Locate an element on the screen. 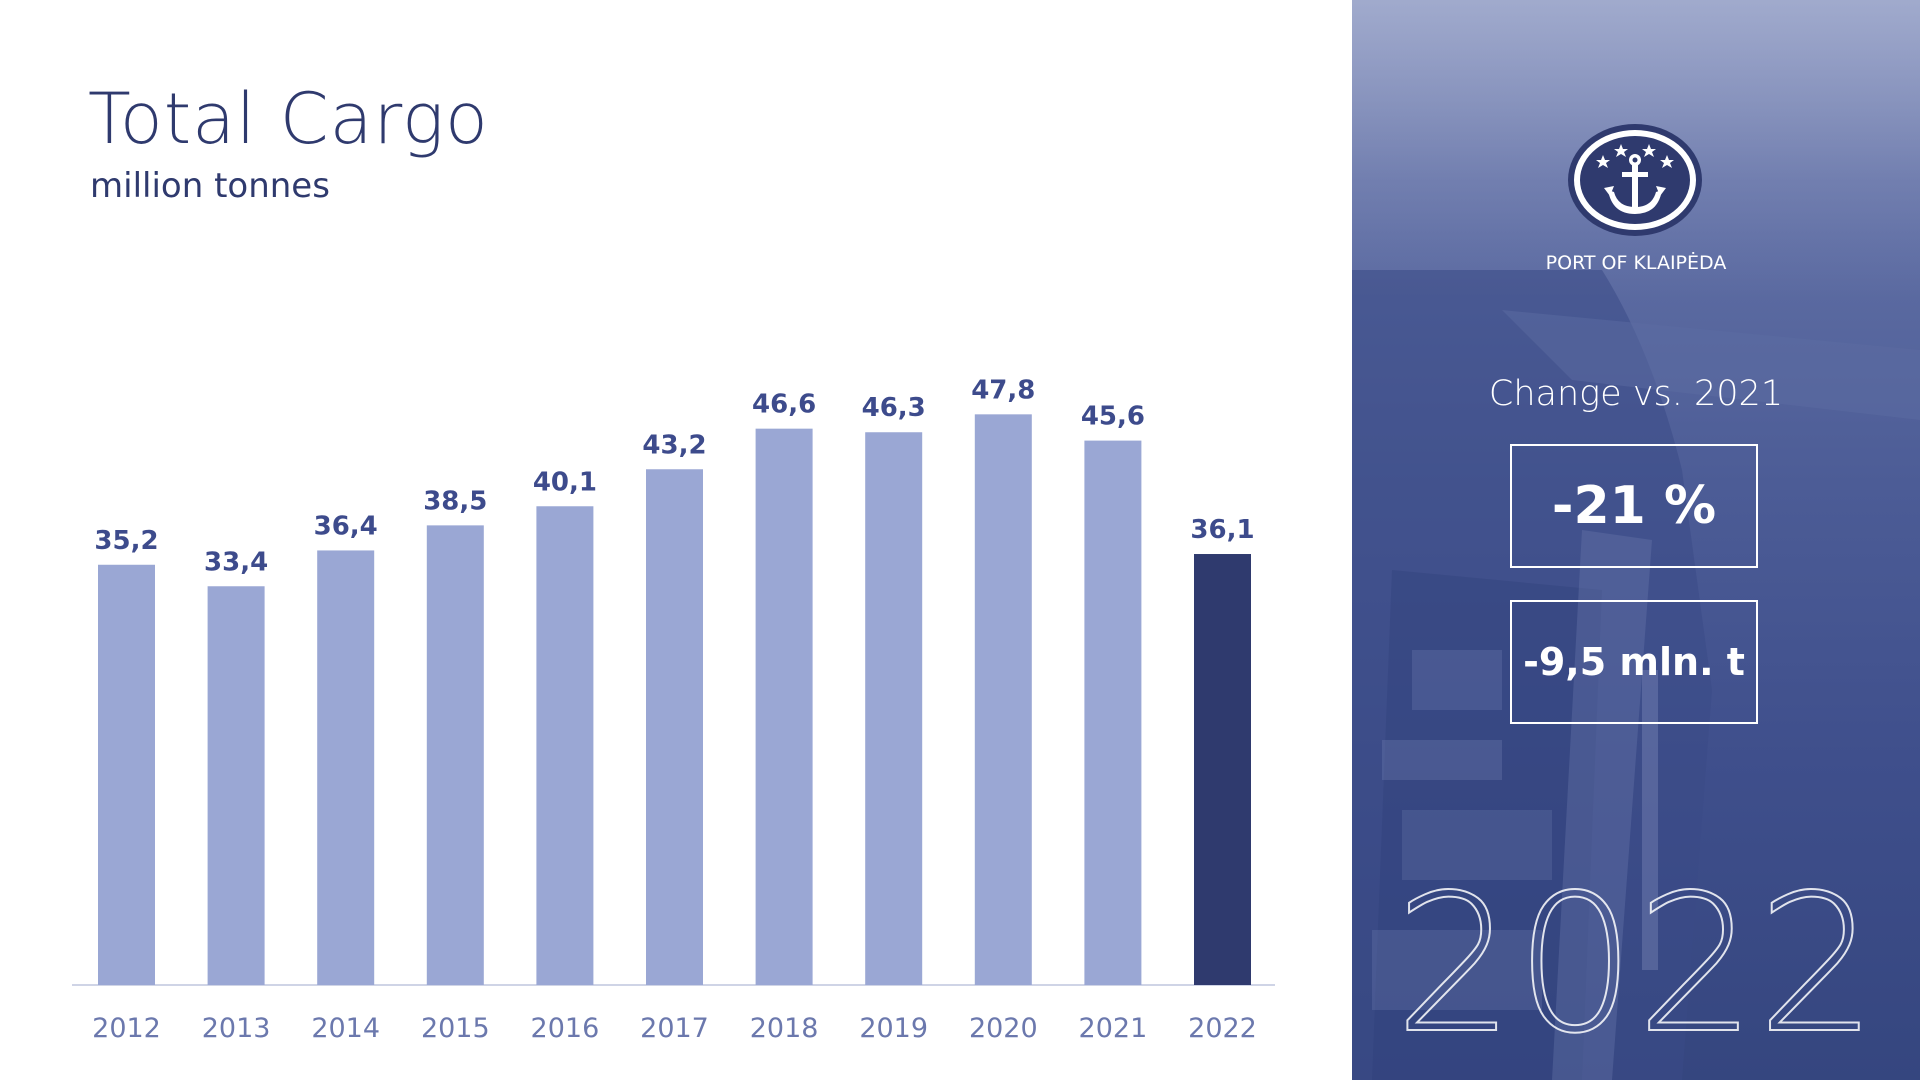 This screenshot has height=1080, width=1920. data-label-2020: 47,8 is located at coordinates (1003, 390).